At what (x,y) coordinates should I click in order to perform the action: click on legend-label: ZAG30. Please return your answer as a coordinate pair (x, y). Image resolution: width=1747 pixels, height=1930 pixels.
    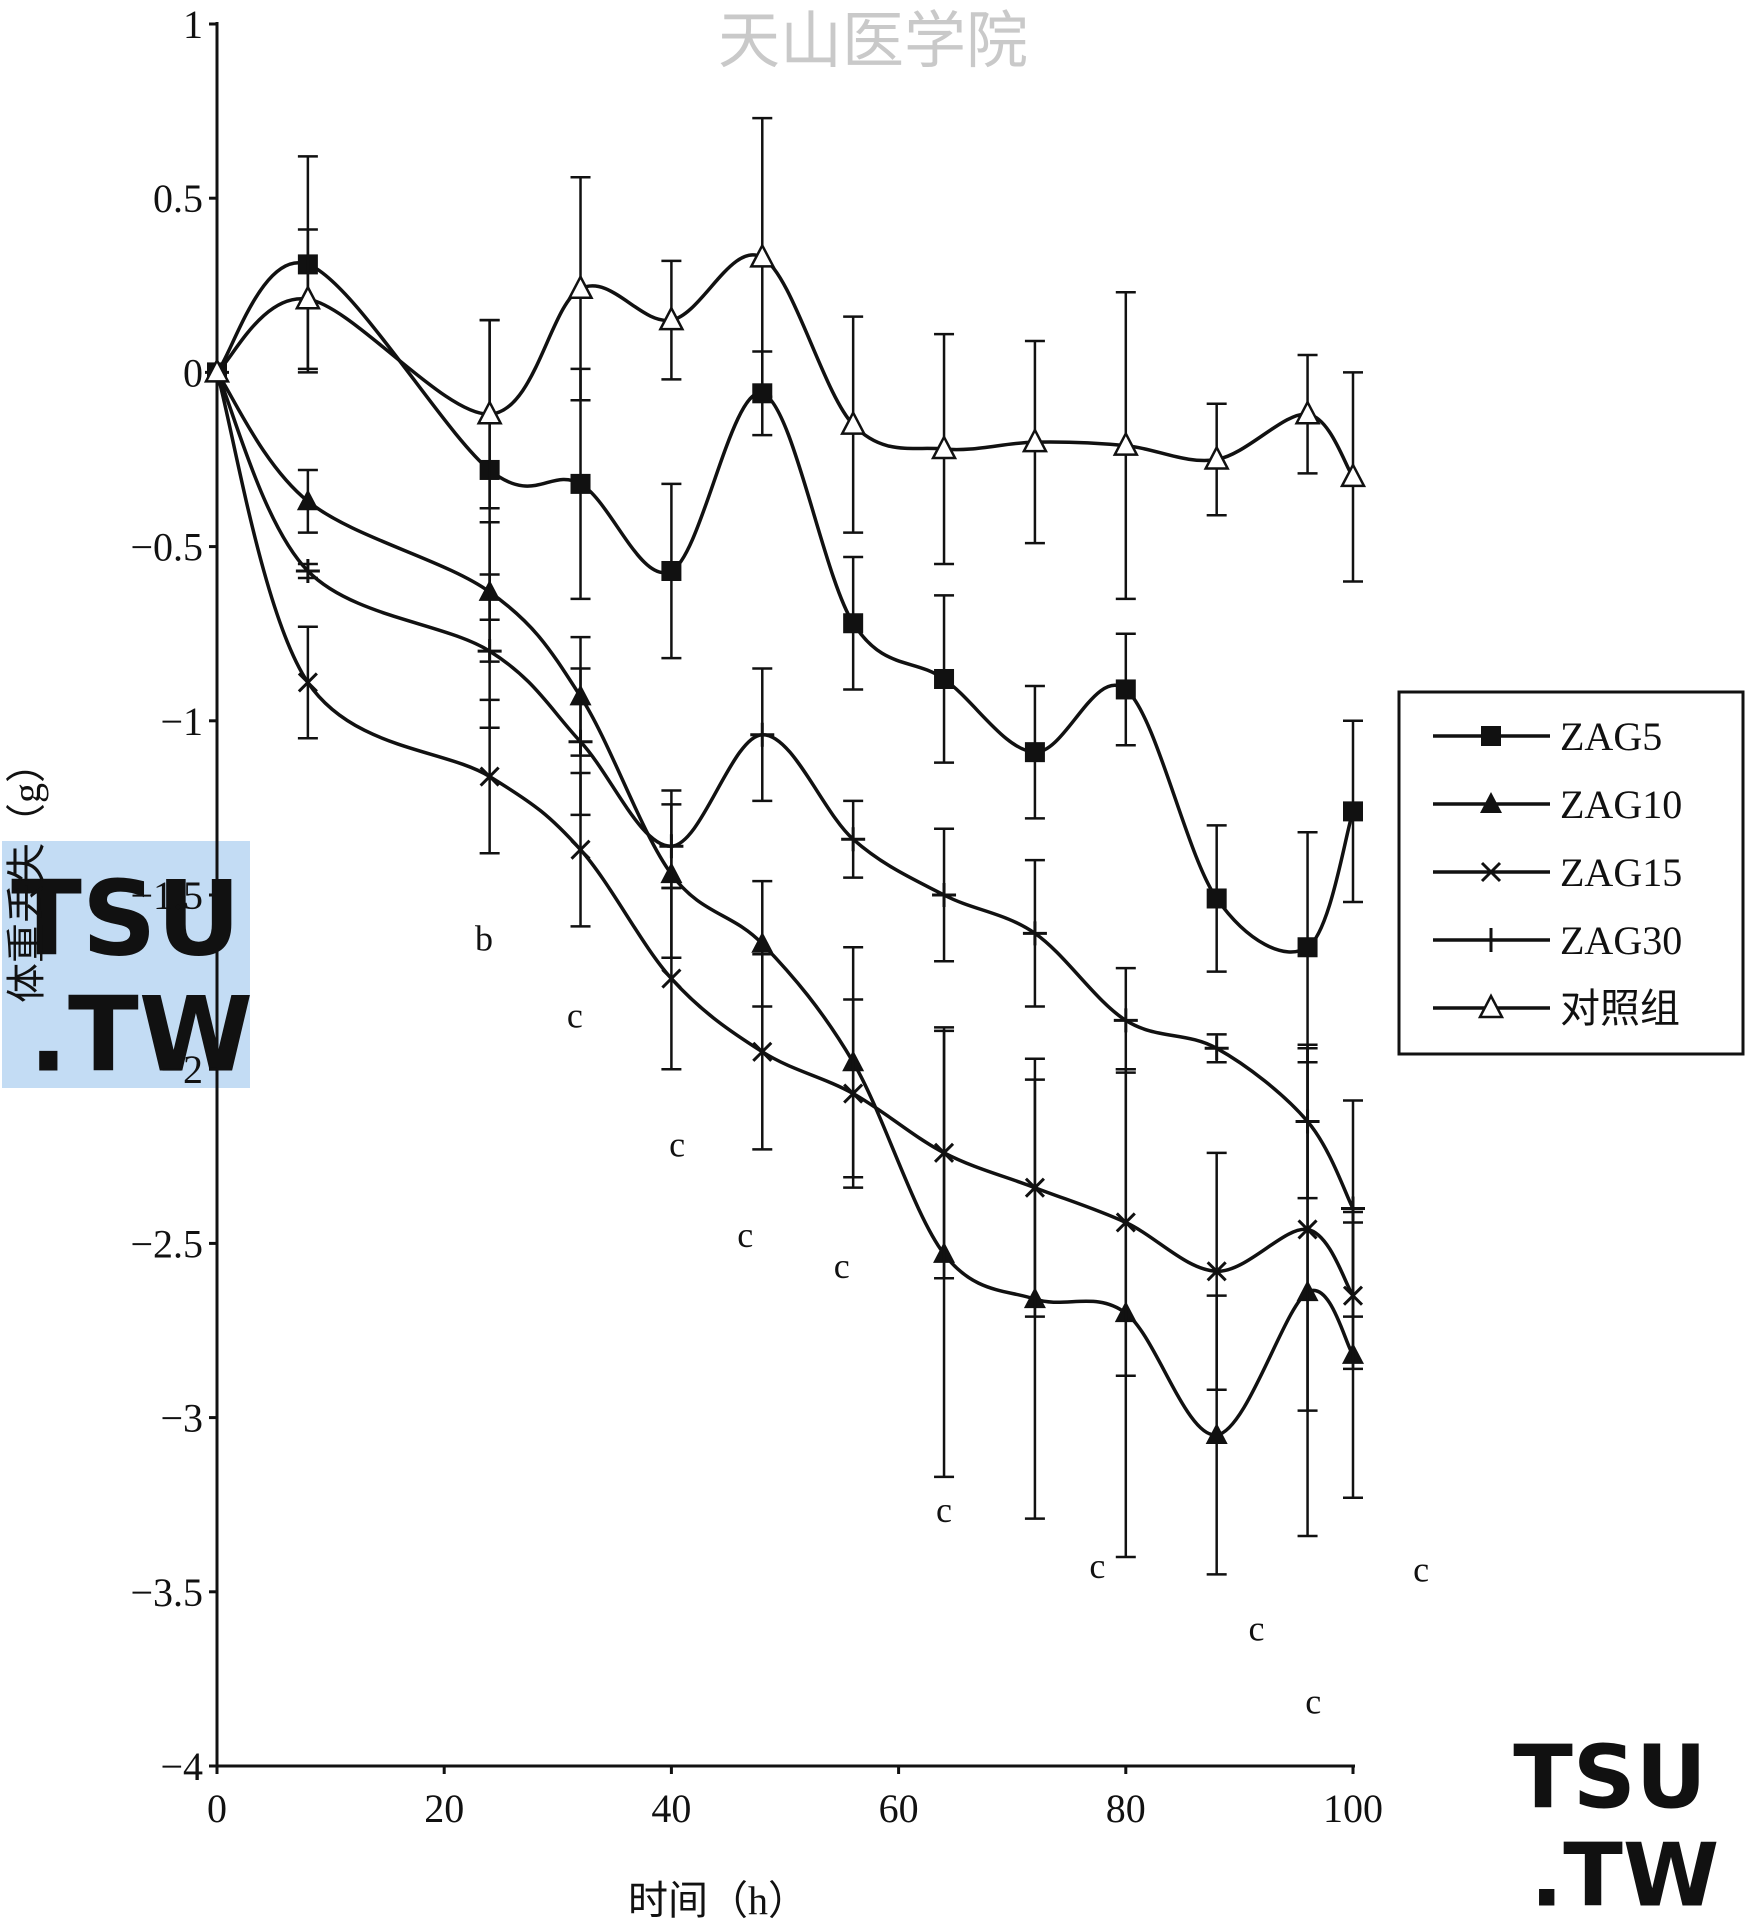
    Looking at the image, I should click on (1621, 940).